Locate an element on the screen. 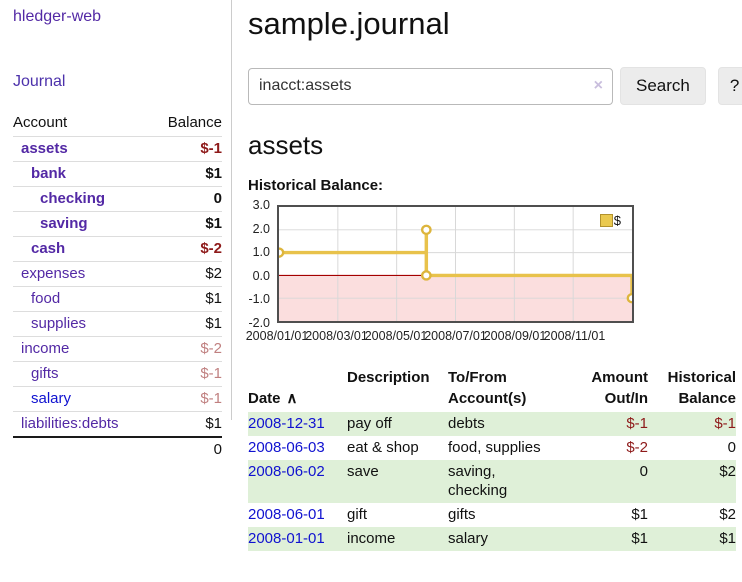  transaction-description: pay off is located at coordinates (369, 423).